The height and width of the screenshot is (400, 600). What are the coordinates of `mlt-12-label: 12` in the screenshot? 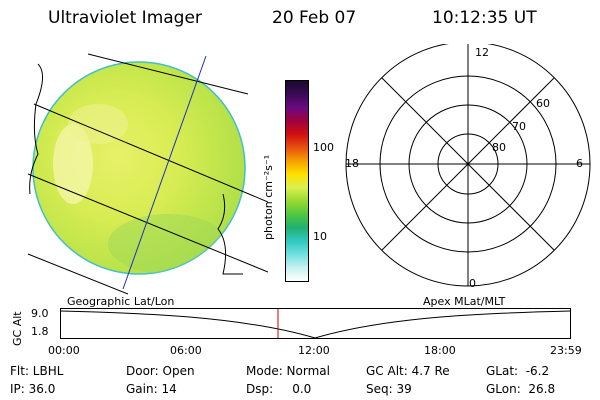 It's located at (482, 52).